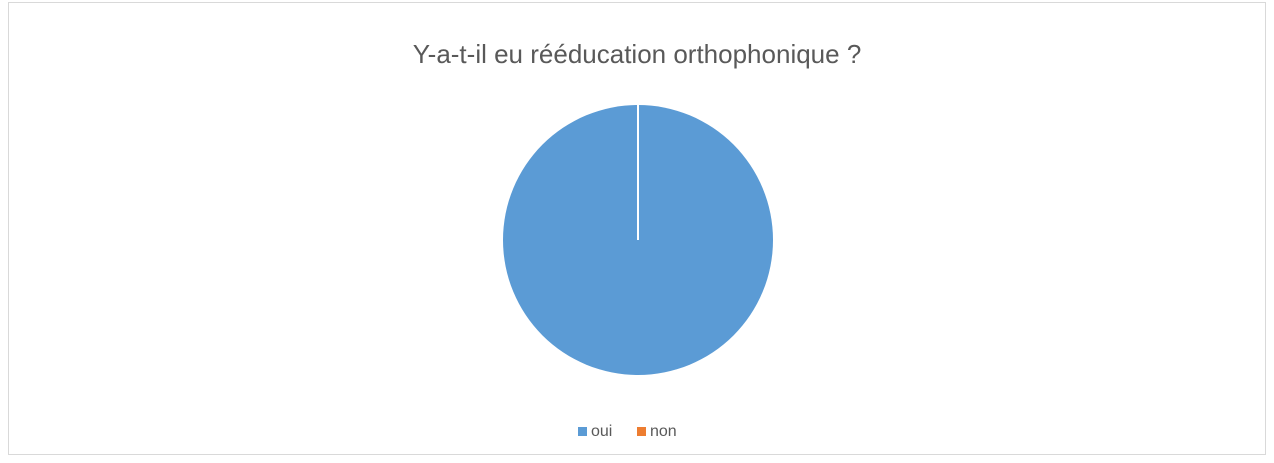 The width and height of the screenshot is (1274, 463). I want to click on chart-title: Y-a-t-il eu rééducation orthophonique ?, so click(637, 54).